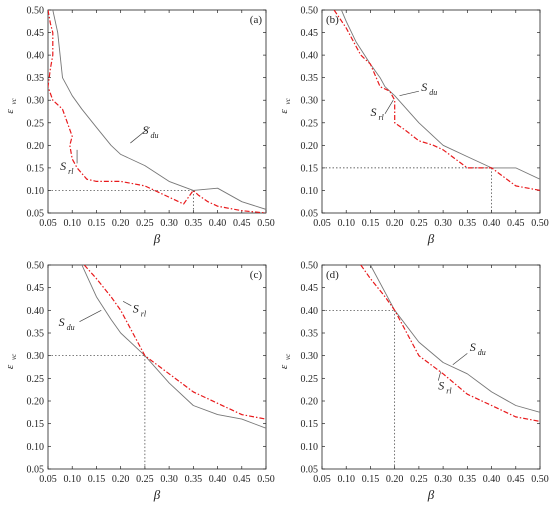 The image size is (550, 508). I want to click on panel-label: (b), so click(332, 20).